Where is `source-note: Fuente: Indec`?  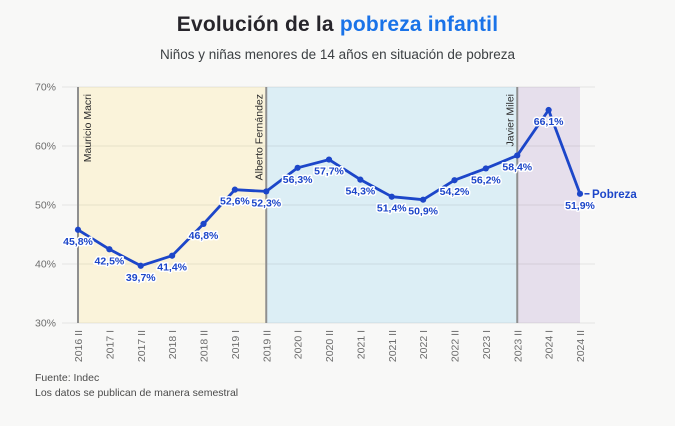 source-note: Fuente: Indec is located at coordinates (67, 378).